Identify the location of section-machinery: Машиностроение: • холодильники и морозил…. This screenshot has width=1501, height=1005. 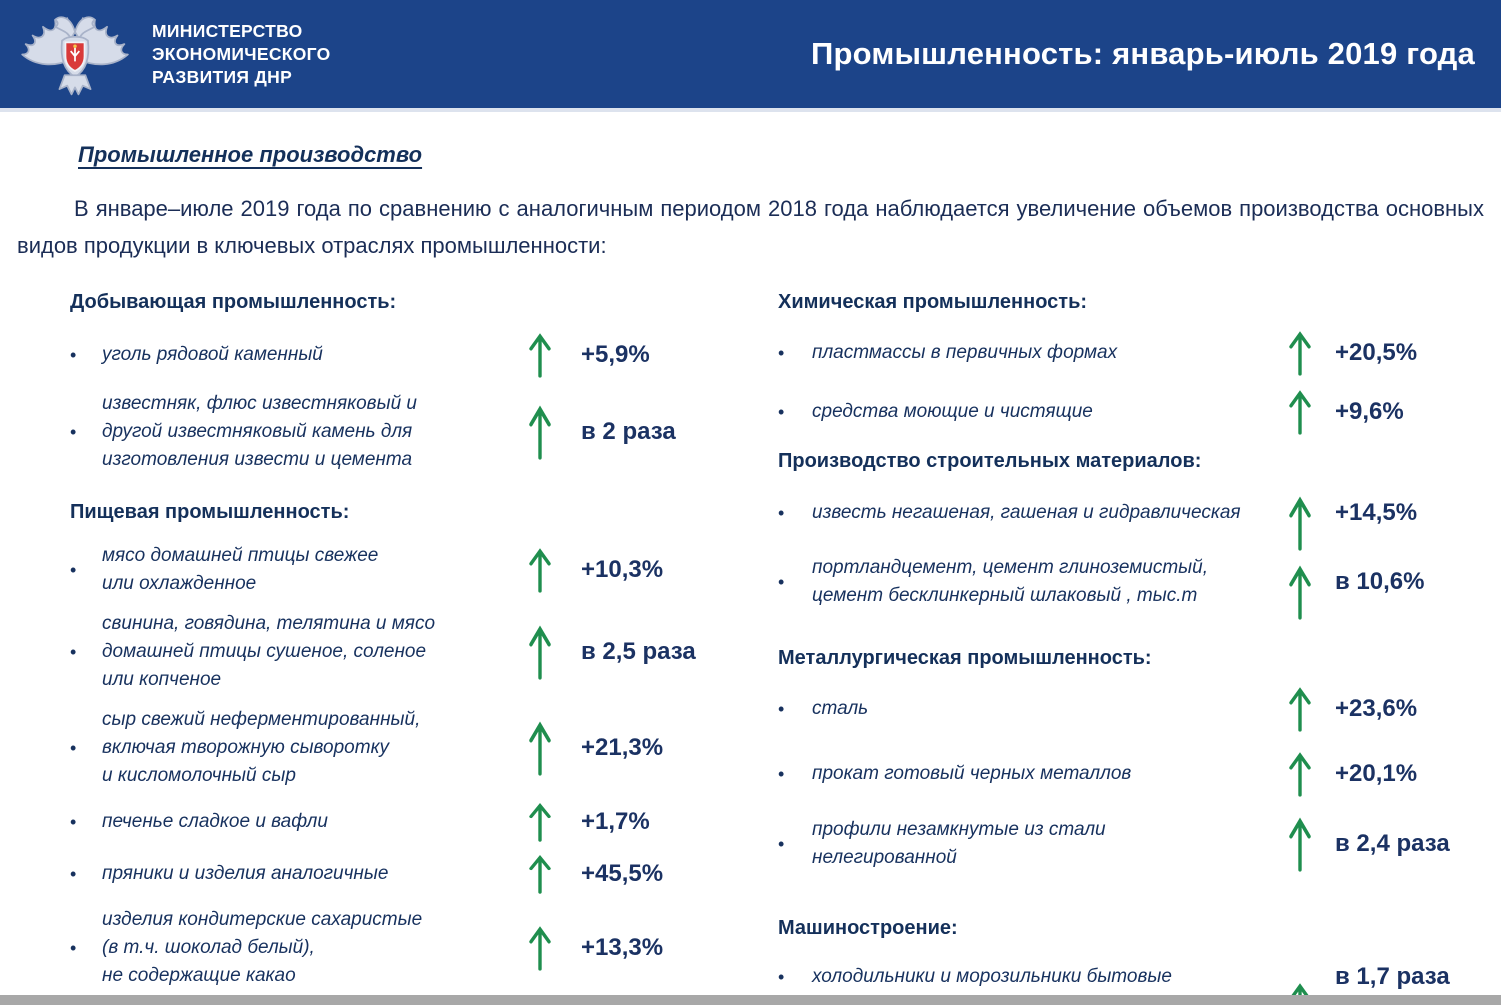
(1139, 960).